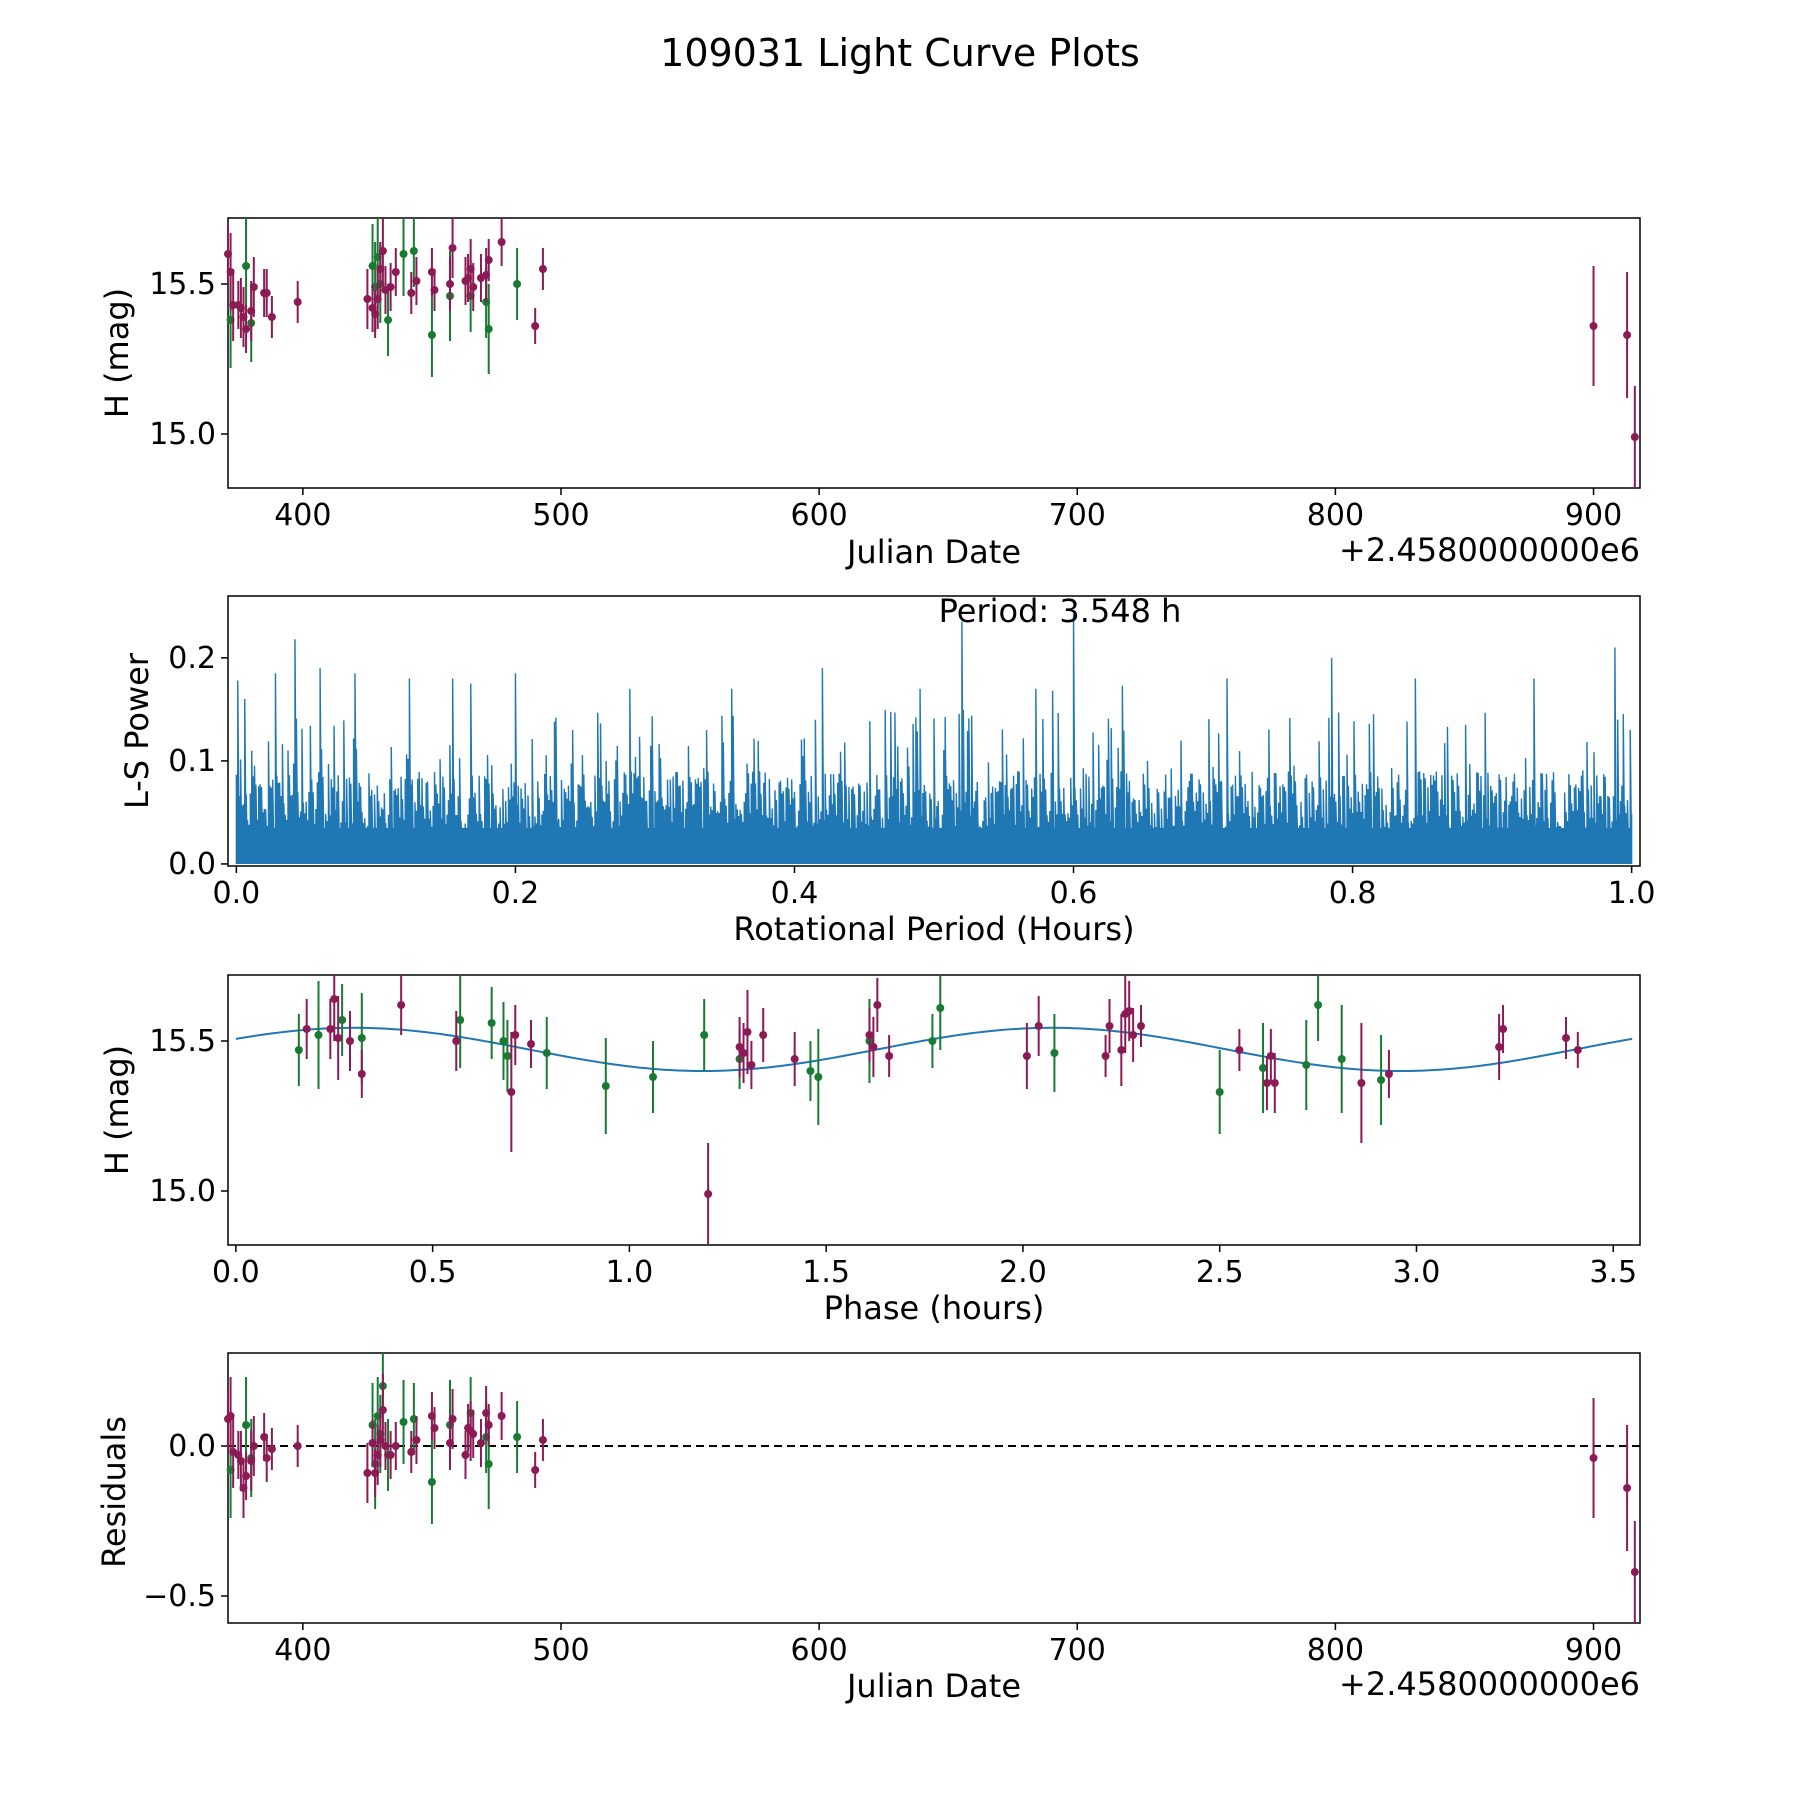 This screenshot has height=1800, width=1800. Describe the element at coordinates (560, 515) in the screenshot. I see `x-tick-label: 500` at that location.